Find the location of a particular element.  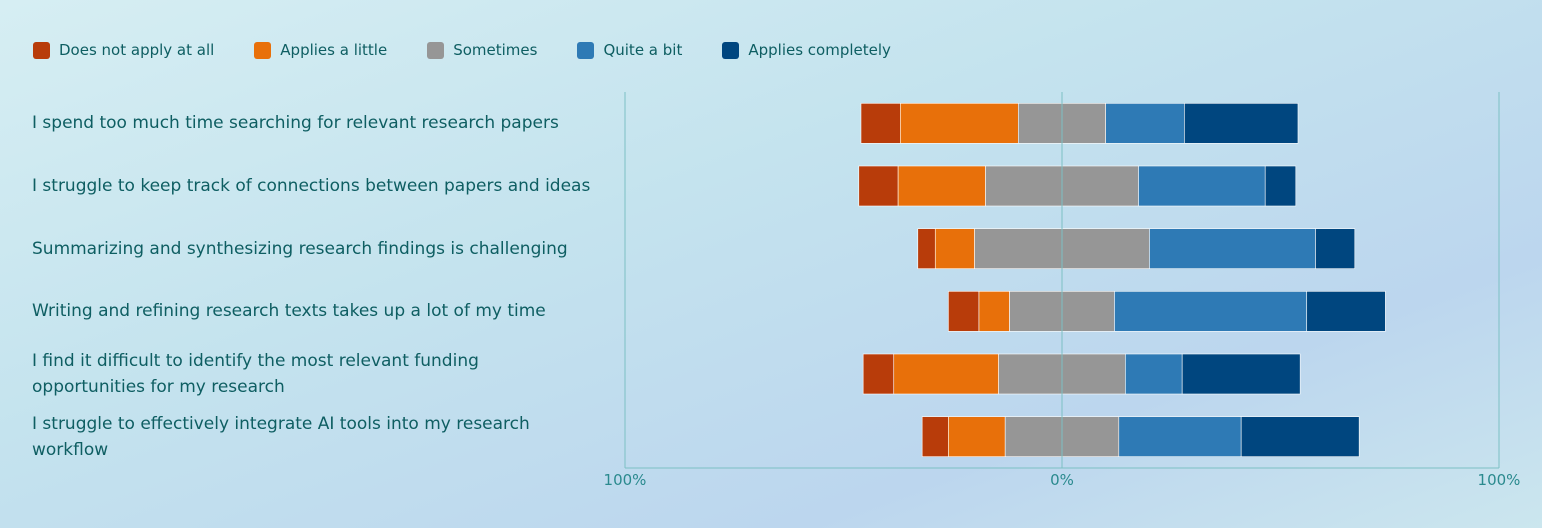

legend-item: Quite a bit is located at coordinates (629, 50).